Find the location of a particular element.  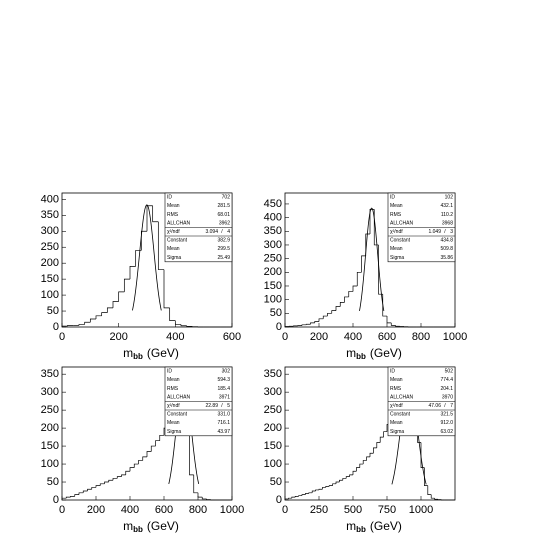

stats-value: 63.02 is located at coordinates (446, 432).